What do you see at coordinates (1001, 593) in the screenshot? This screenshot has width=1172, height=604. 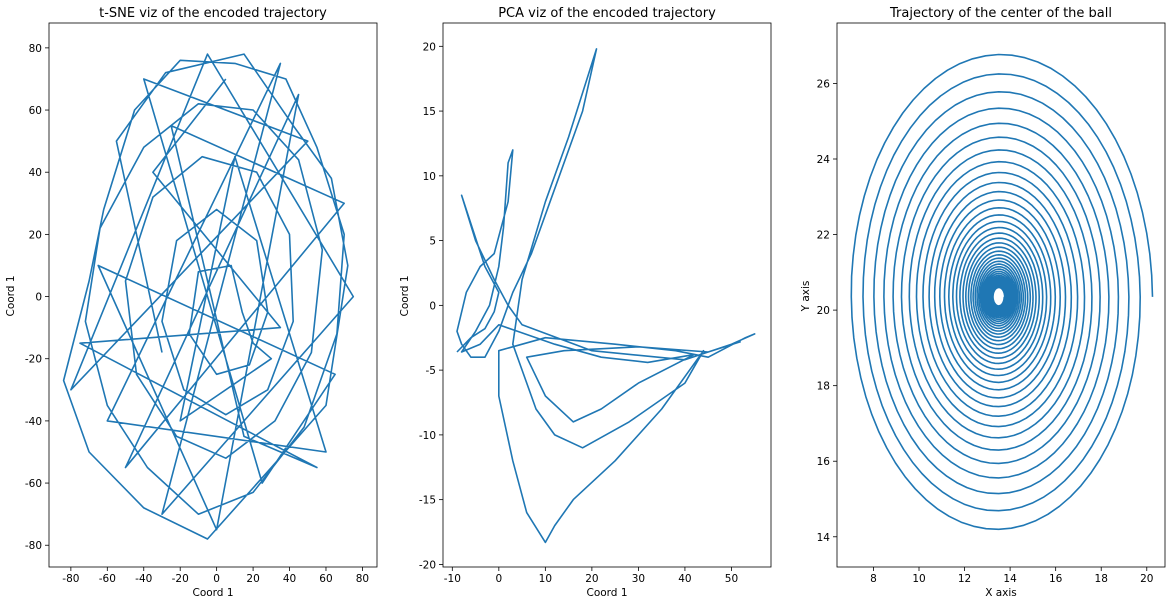 I see `ball-xlabel: X axis` at bounding box center [1001, 593].